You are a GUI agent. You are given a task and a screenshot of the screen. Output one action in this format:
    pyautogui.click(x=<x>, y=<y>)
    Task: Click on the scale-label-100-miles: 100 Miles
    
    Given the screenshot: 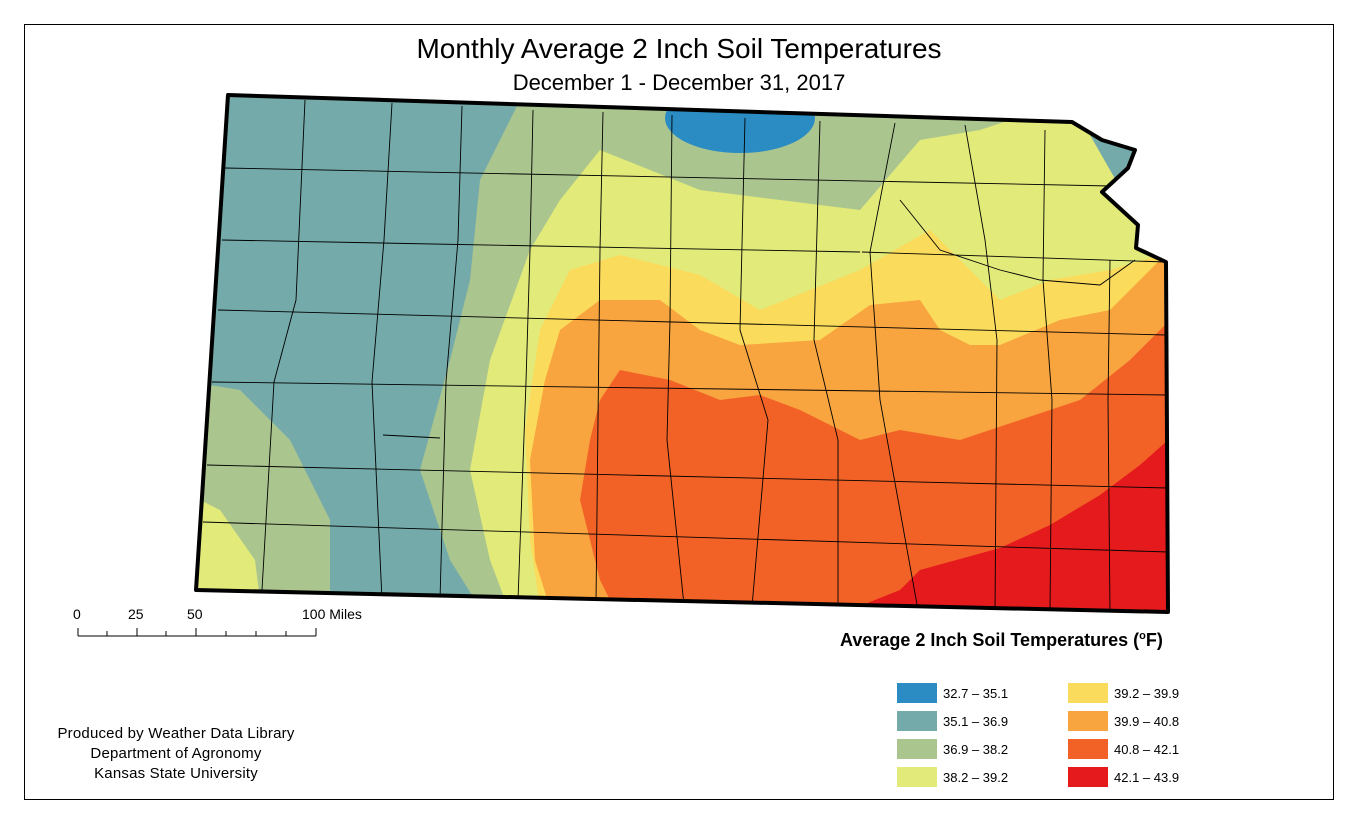 What is the action you would take?
    pyautogui.click(x=332, y=614)
    